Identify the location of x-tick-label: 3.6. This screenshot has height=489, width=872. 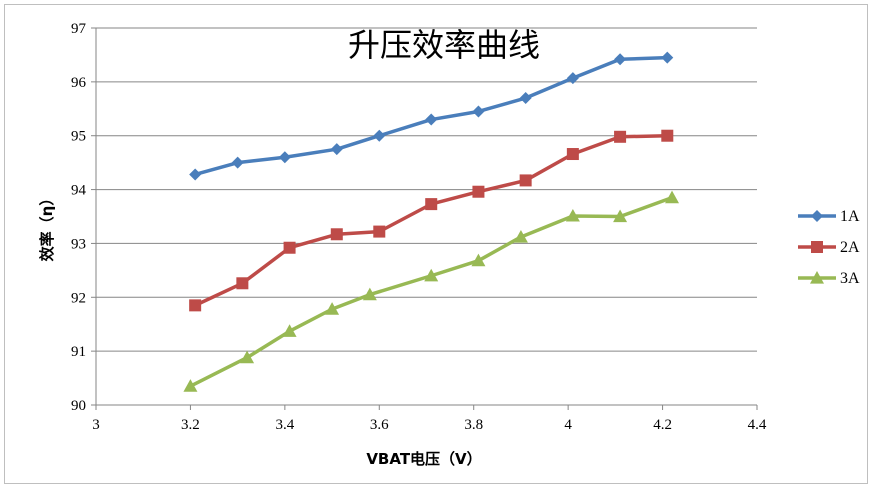
(379, 425).